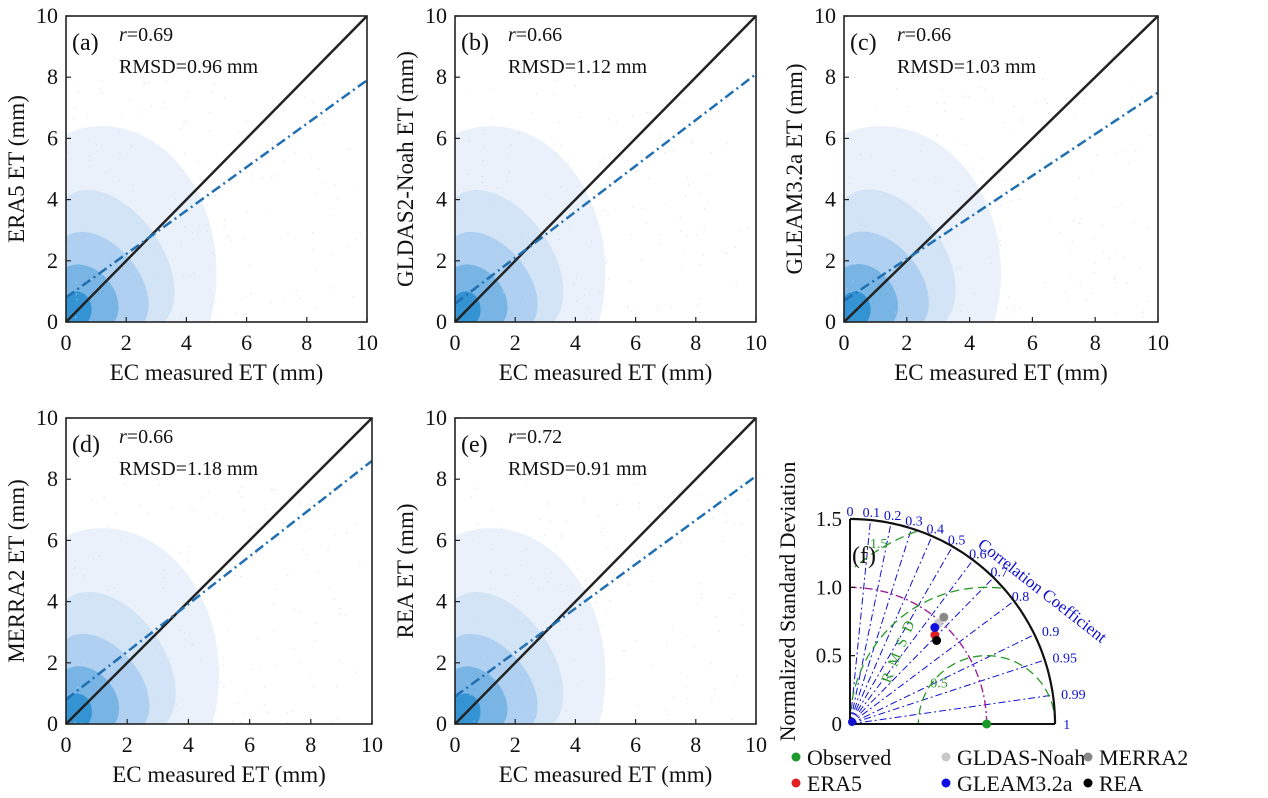 This screenshot has height=798, width=1268. I want to click on r-annotation: r=0.69, so click(146, 35).